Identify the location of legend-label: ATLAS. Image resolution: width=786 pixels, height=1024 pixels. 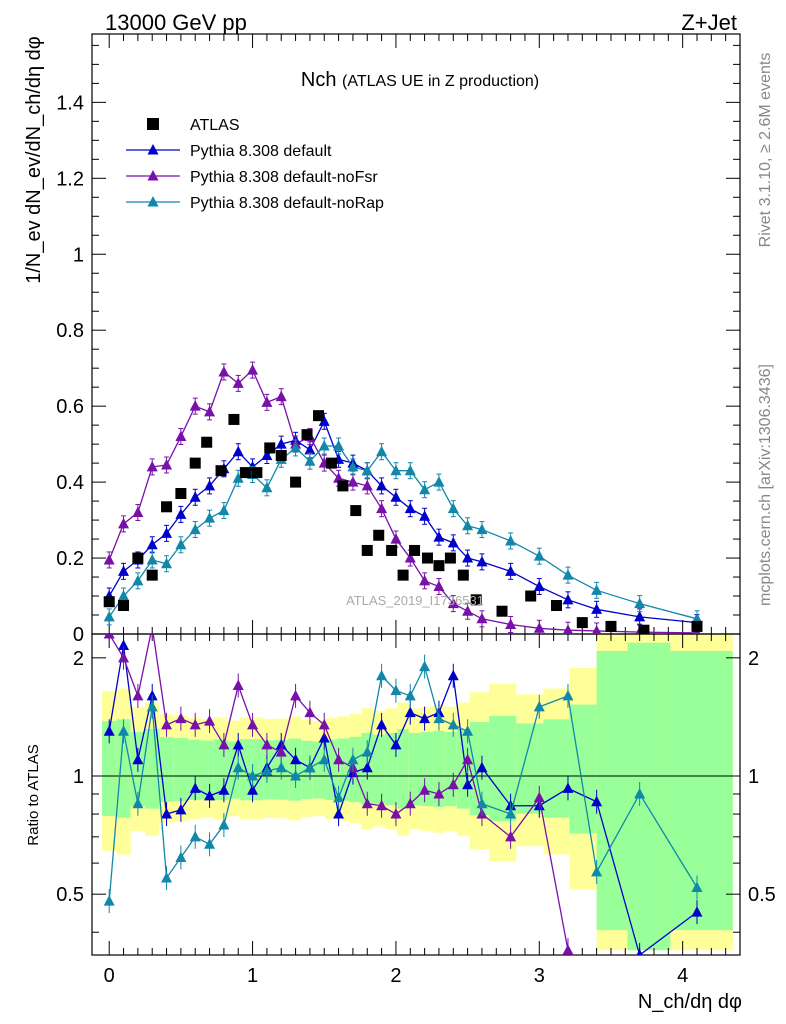
(215, 125).